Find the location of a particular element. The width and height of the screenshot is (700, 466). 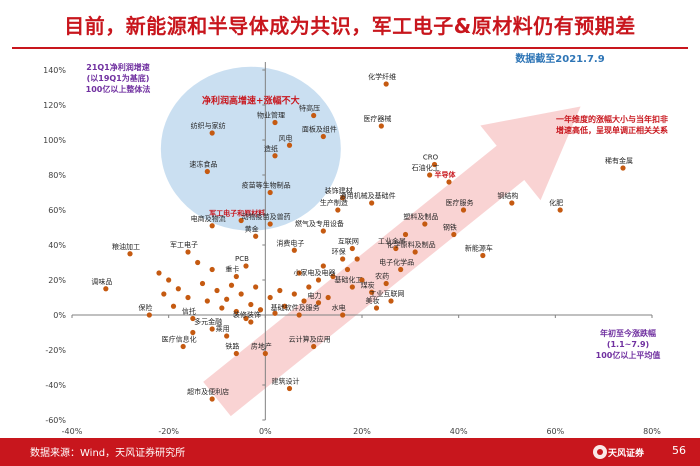

title-divider is located at coordinates (350, 48).